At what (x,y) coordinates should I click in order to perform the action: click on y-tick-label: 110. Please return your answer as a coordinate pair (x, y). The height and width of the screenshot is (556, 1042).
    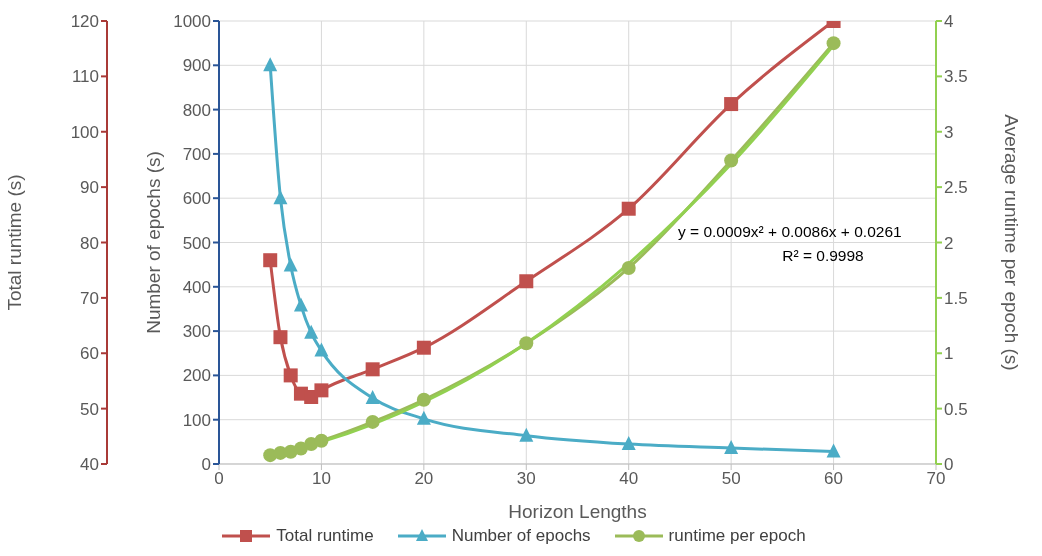
    Looking at the image, I should click on (85, 77).